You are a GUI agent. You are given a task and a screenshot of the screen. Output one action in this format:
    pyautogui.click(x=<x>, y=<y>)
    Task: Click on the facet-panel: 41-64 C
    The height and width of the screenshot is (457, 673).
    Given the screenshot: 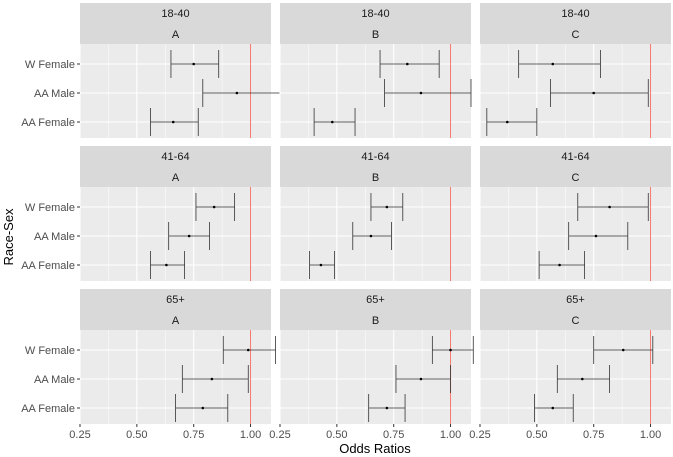 What is the action you would take?
    pyautogui.click(x=575, y=213)
    